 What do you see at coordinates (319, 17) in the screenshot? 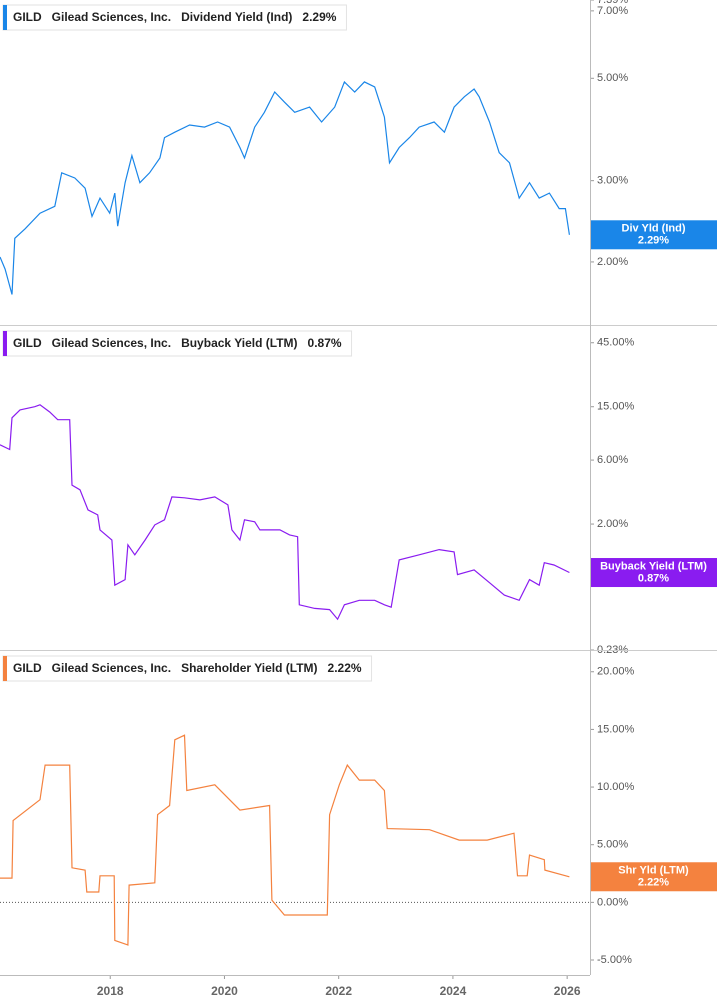
I see `current-value: 2.29%` at bounding box center [319, 17].